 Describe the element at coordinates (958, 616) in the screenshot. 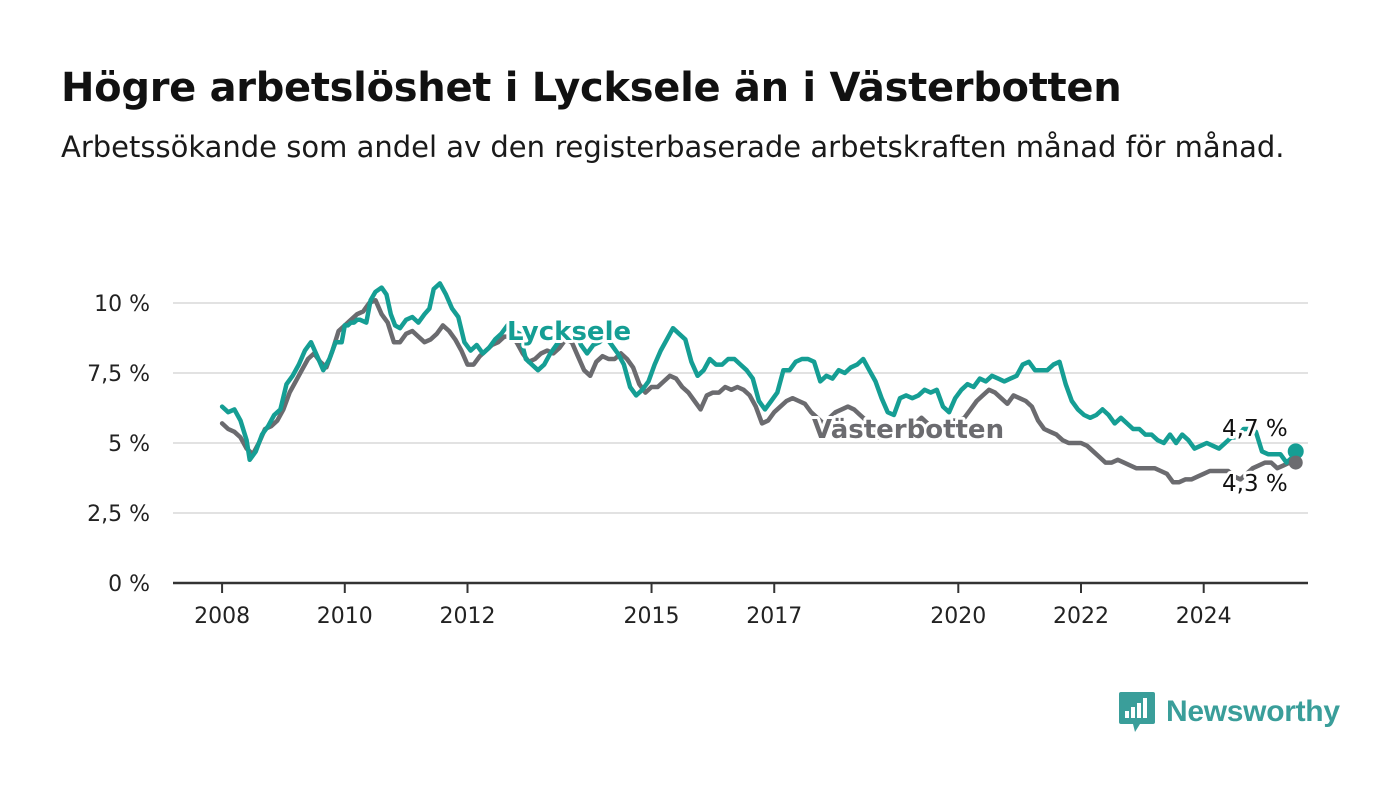

I see `x-tick-label: 2020` at that location.